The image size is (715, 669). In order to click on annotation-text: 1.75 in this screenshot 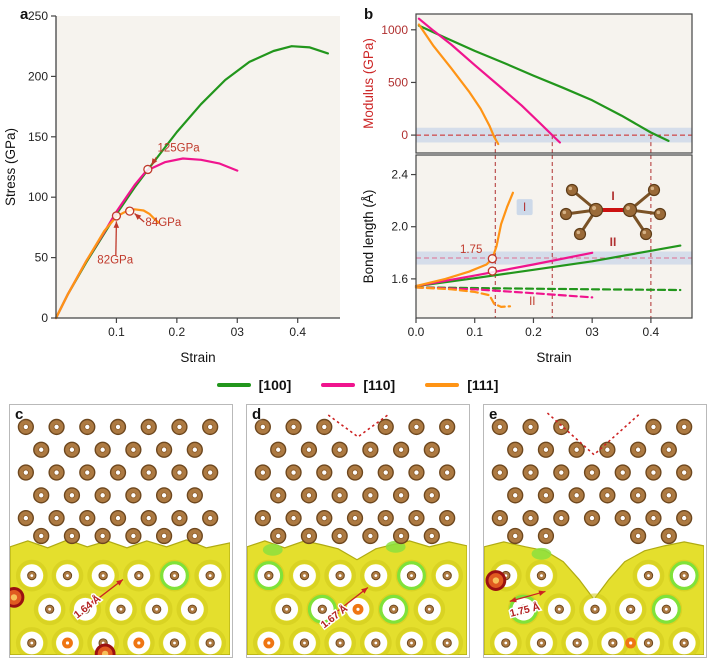, I will do `click(471, 250)`.